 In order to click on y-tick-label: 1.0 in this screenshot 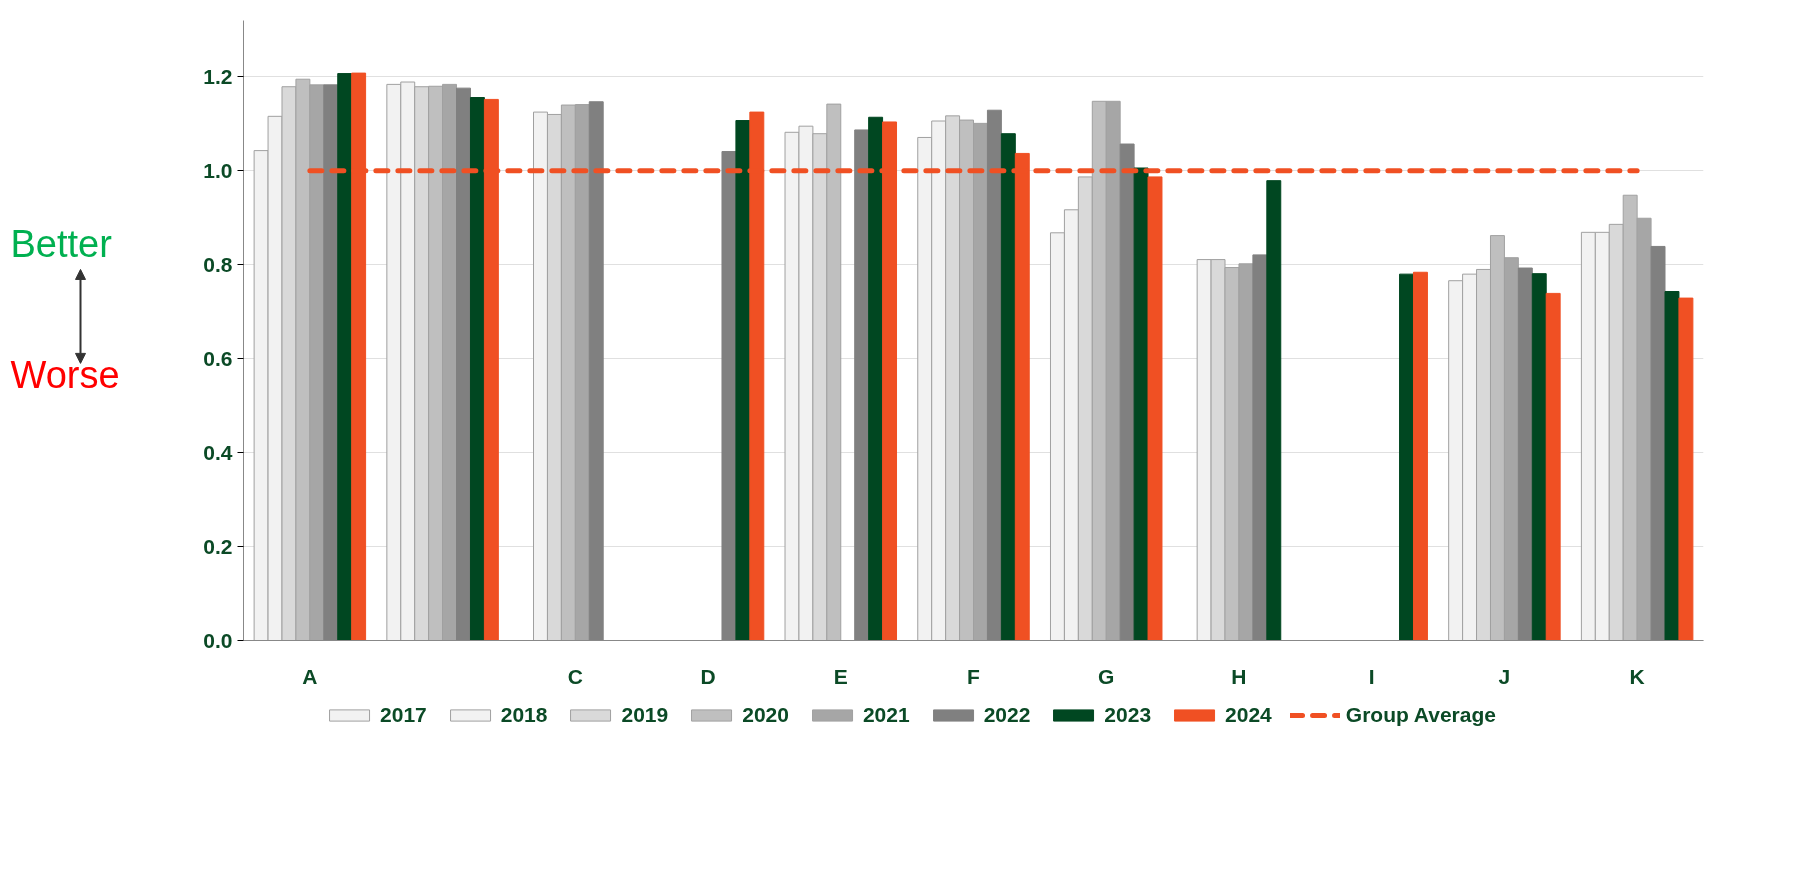, I will do `click(218, 170)`.